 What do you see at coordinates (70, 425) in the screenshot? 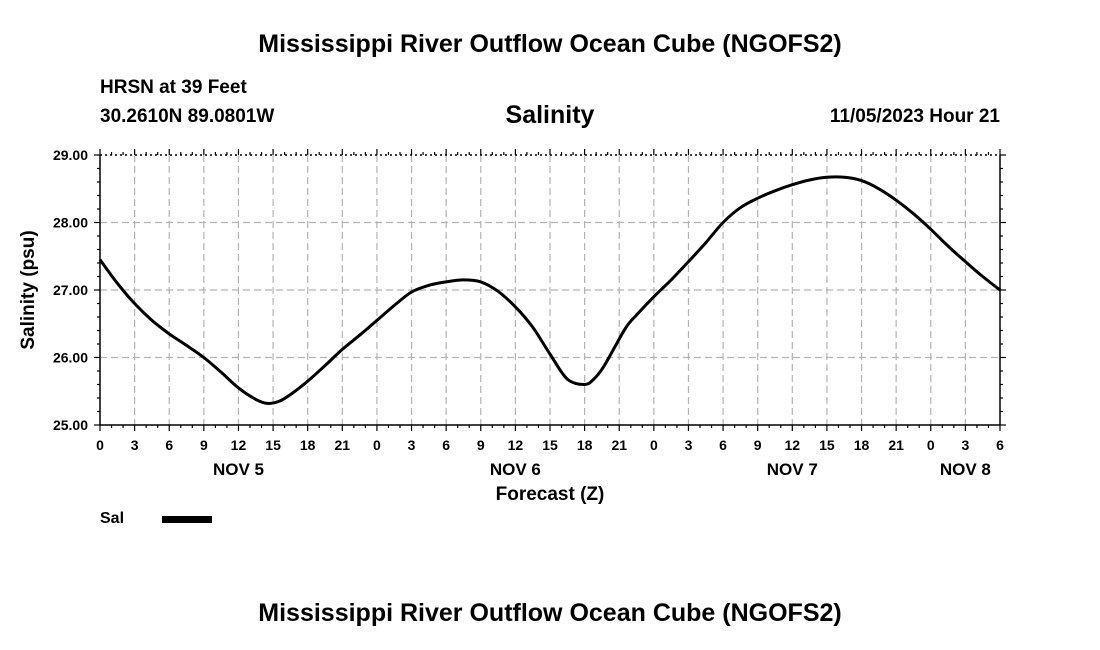
I see `y-tick-label: 25.00` at bounding box center [70, 425].